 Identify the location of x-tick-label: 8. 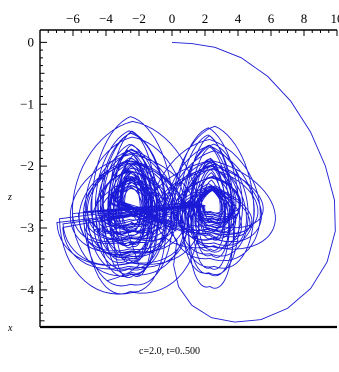
(304, 18).